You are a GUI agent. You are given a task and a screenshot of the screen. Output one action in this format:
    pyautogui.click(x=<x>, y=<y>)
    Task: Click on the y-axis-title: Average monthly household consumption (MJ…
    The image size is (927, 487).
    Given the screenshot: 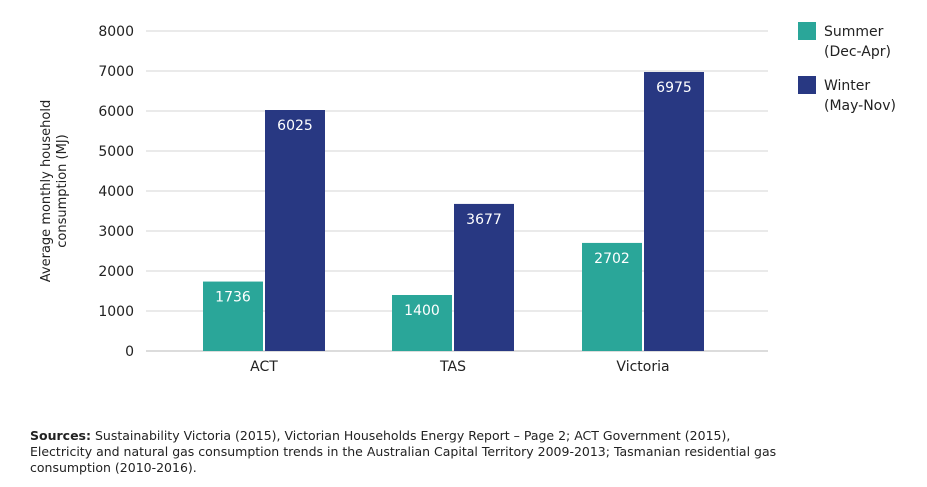 What is the action you would take?
    pyautogui.click(x=54, y=191)
    